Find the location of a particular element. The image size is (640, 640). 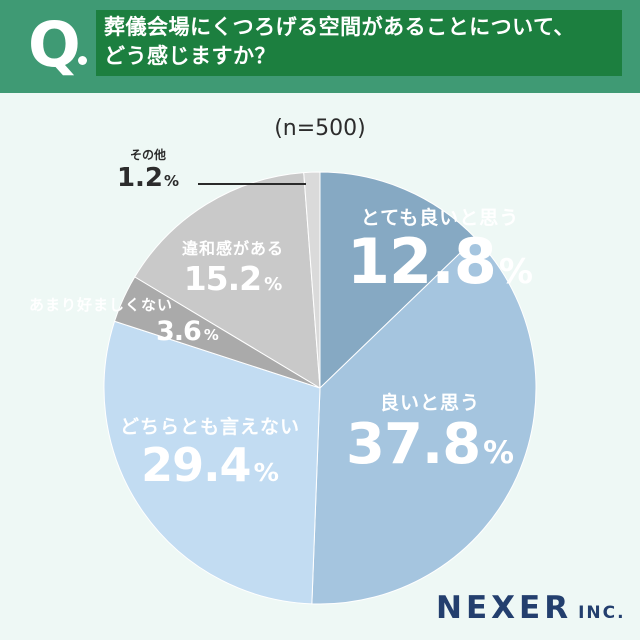

slice-label-category: 良いと思う is located at coordinates (429, 403).